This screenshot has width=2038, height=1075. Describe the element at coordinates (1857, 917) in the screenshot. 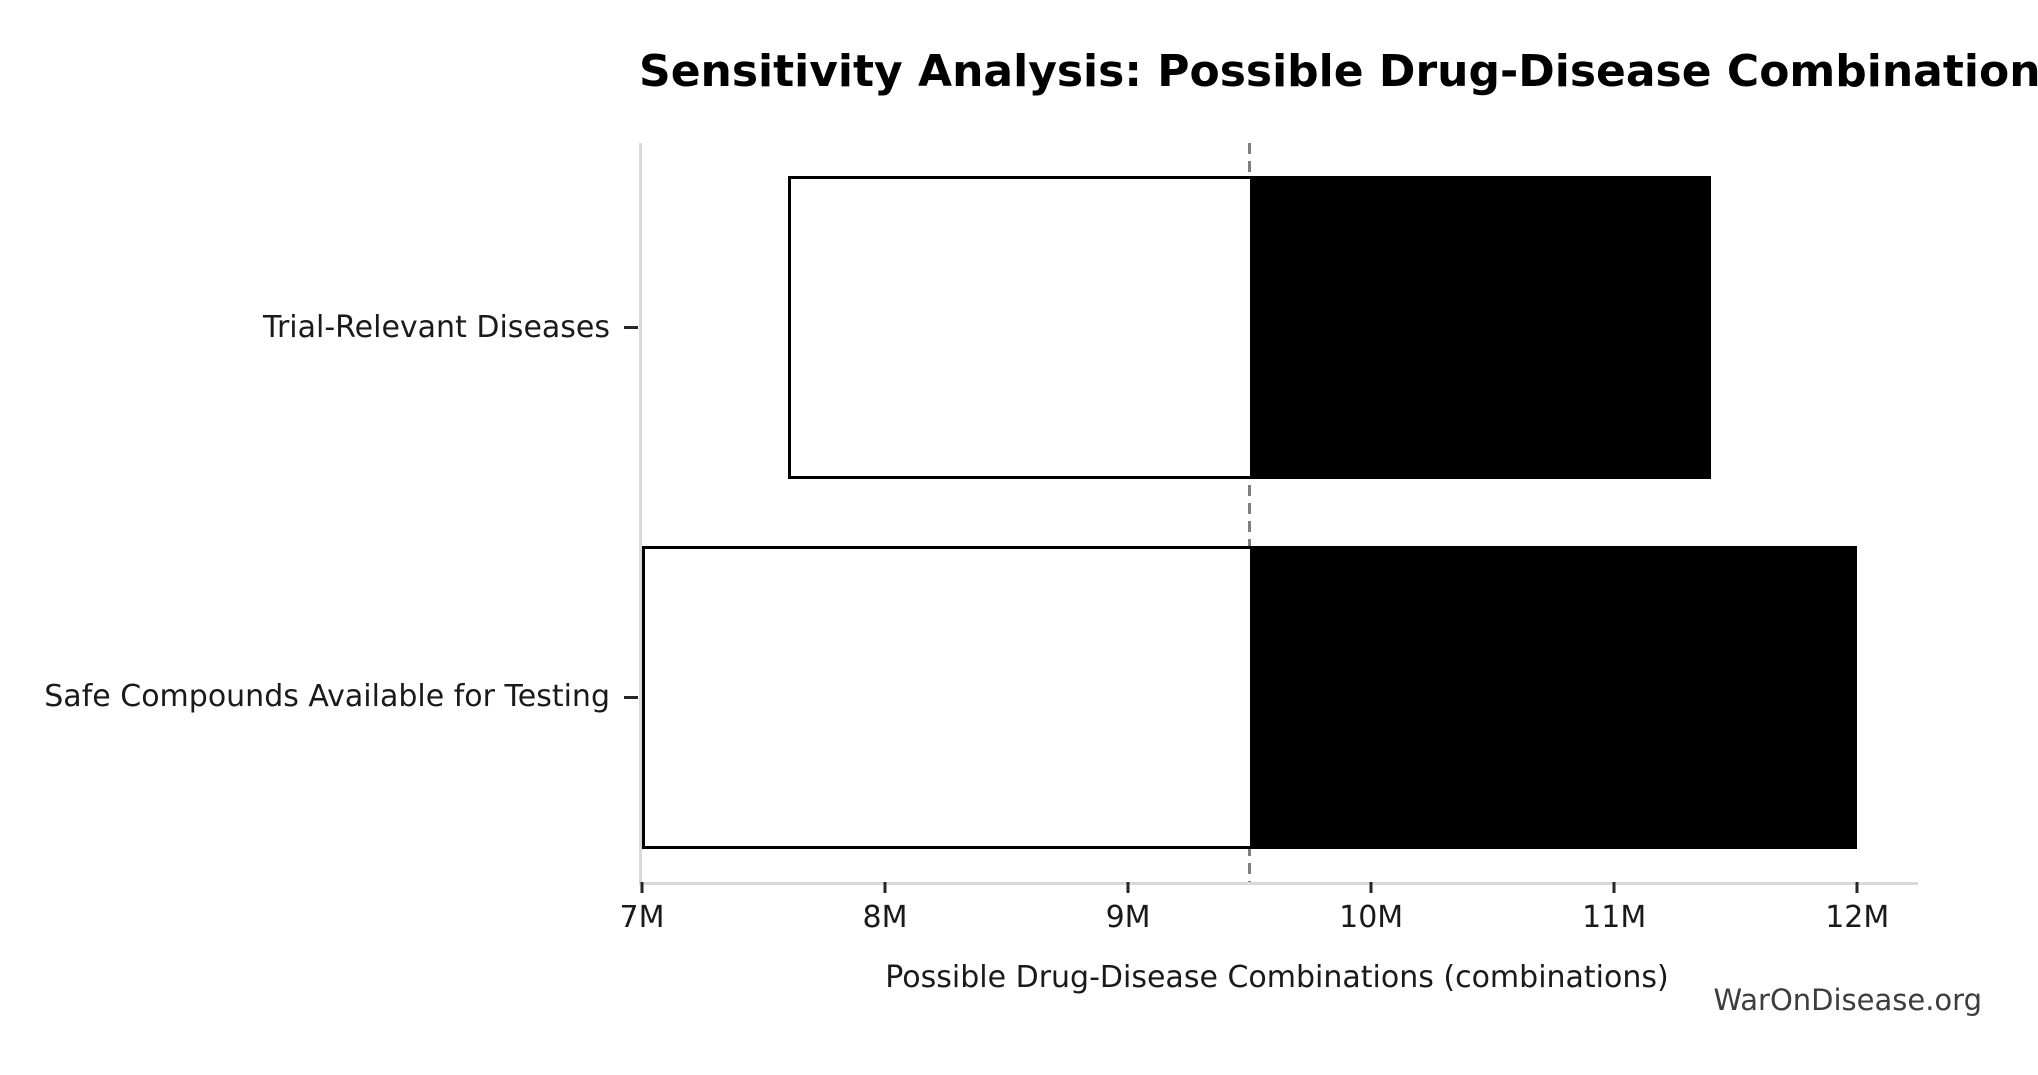

I see `x-axis-tick-label: 12M` at that location.